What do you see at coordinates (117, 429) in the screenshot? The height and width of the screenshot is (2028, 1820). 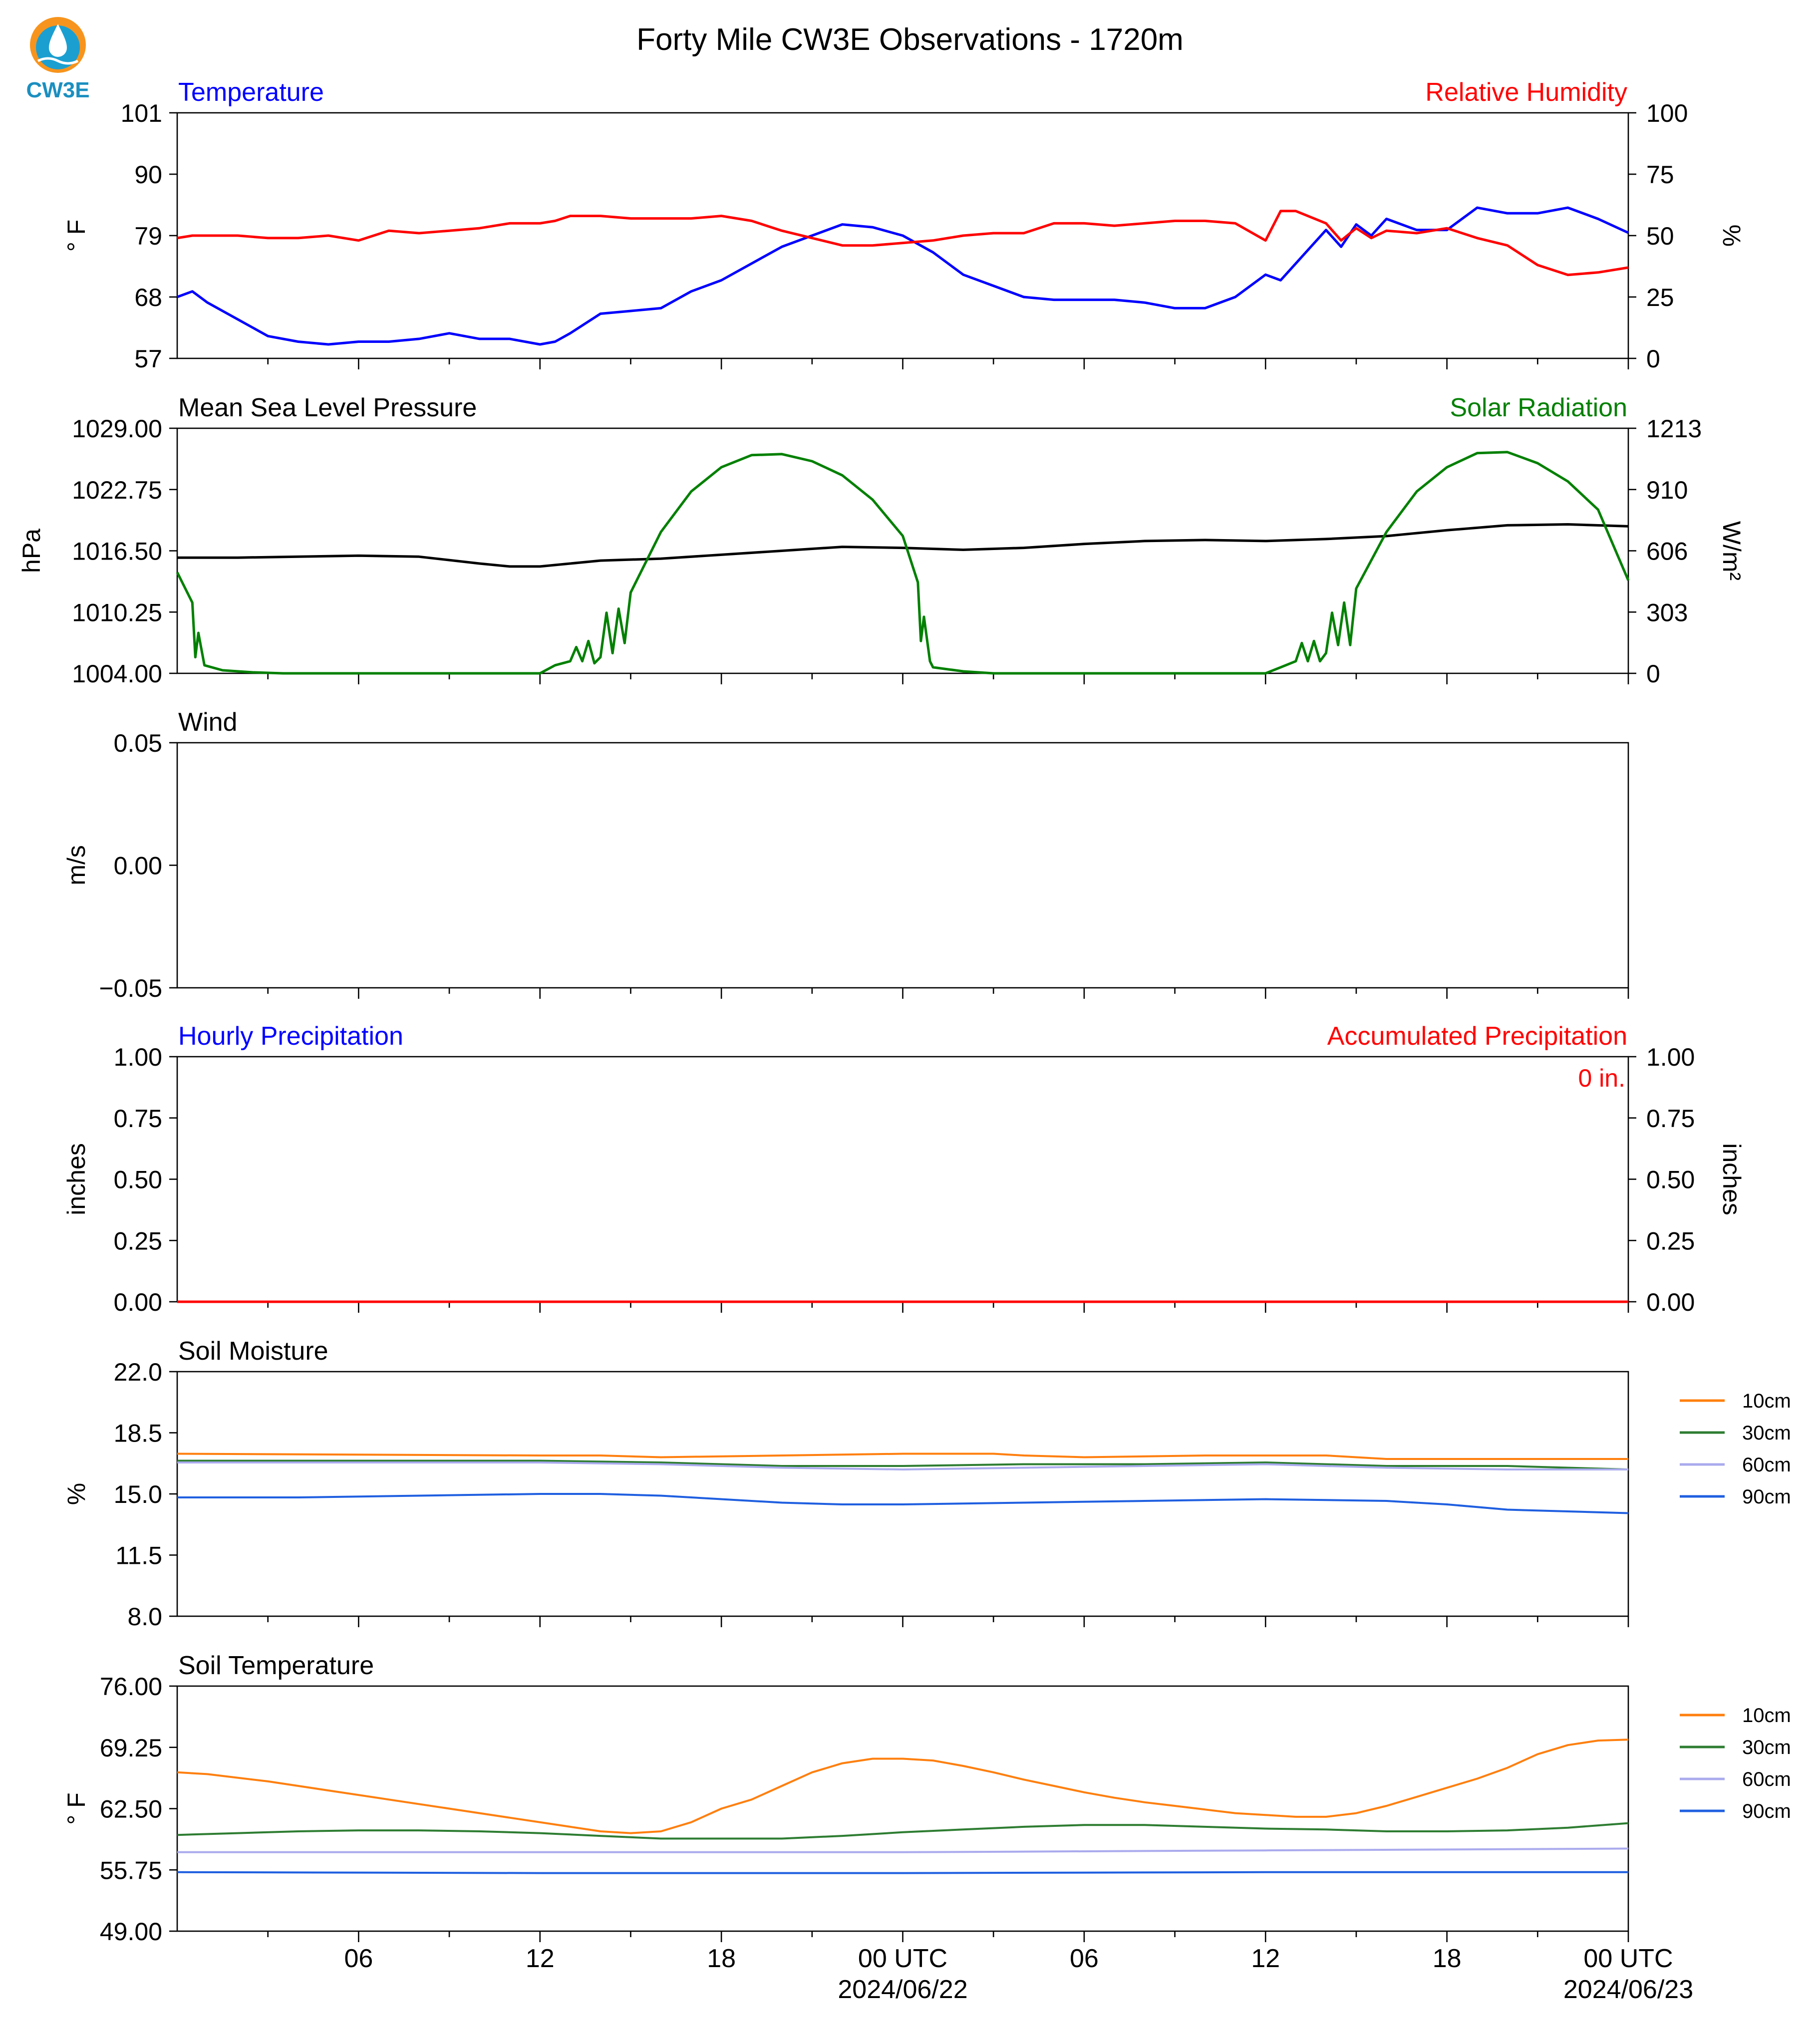 I see `y-left-tick-label: 1029.00` at bounding box center [117, 429].